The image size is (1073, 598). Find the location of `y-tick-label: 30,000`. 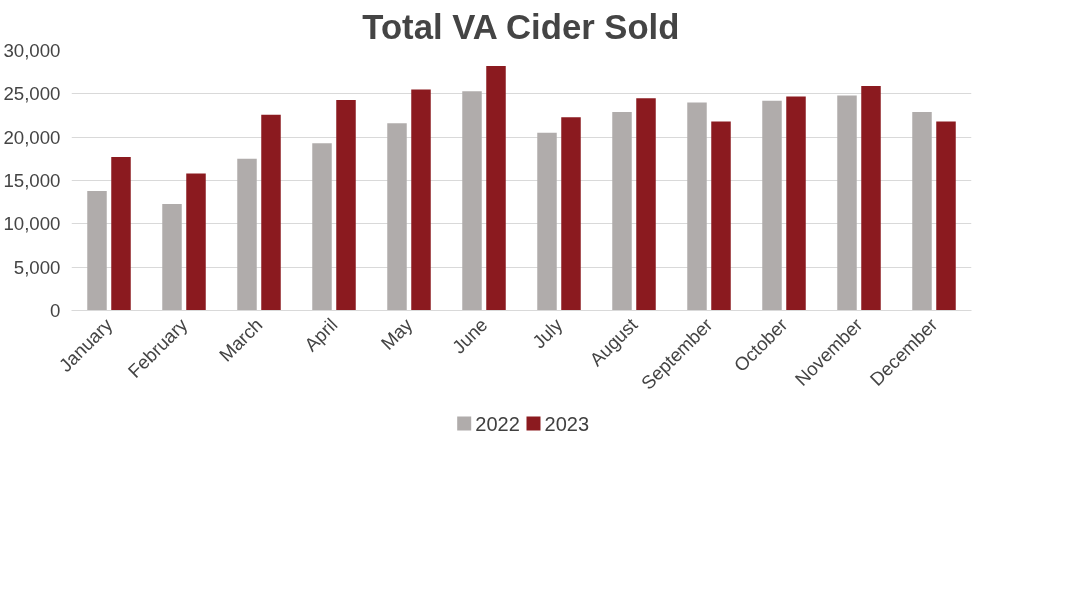

y-tick-label: 30,000 is located at coordinates (32, 50).